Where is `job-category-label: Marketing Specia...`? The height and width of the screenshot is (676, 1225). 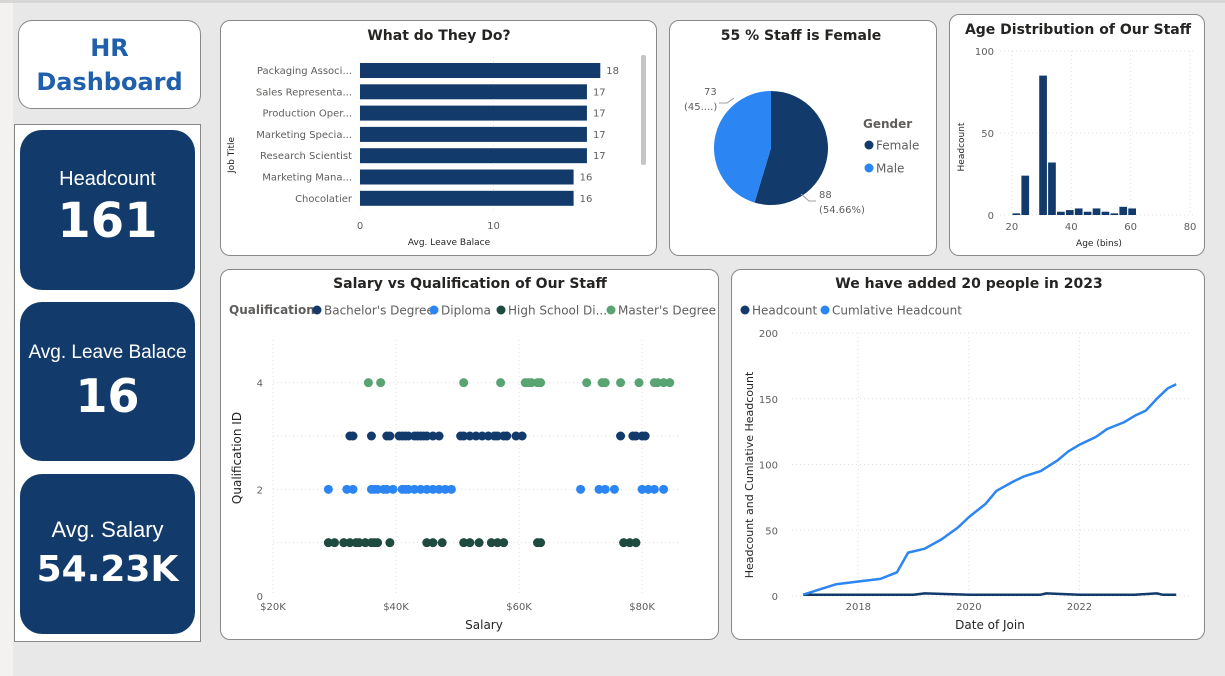 job-category-label: Marketing Specia... is located at coordinates (304, 135).